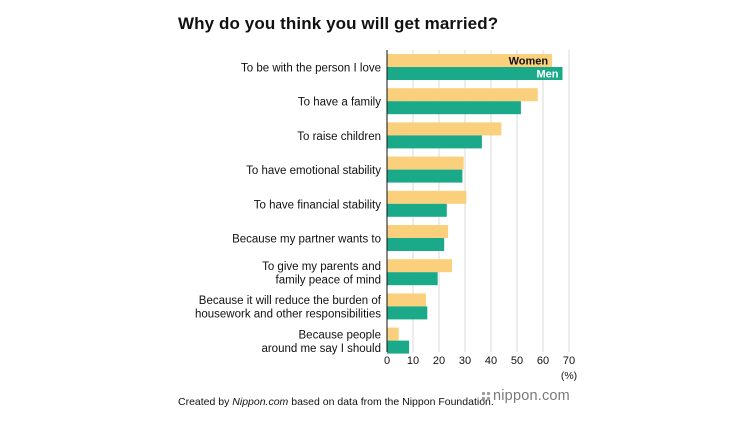 Image resolution: width=750 pixels, height=422 pixels. What do you see at coordinates (317, 205) in the screenshot?
I see `category-label: To have financial stability` at bounding box center [317, 205].